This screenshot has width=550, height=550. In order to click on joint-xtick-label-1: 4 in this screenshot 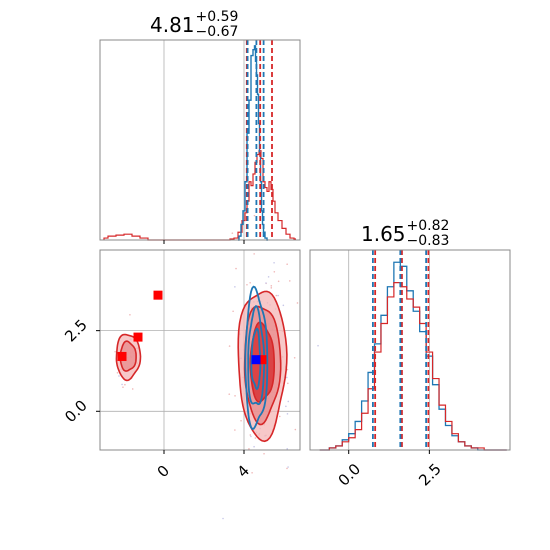, I will do `click(243, 471)`.